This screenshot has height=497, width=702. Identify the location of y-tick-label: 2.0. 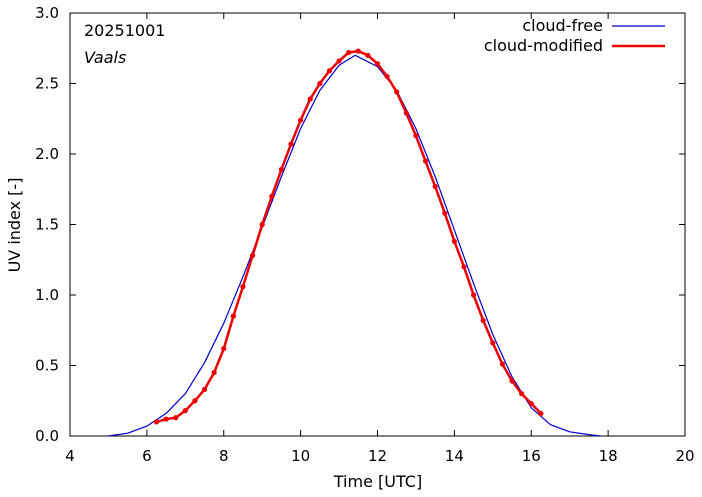
(47, 154).